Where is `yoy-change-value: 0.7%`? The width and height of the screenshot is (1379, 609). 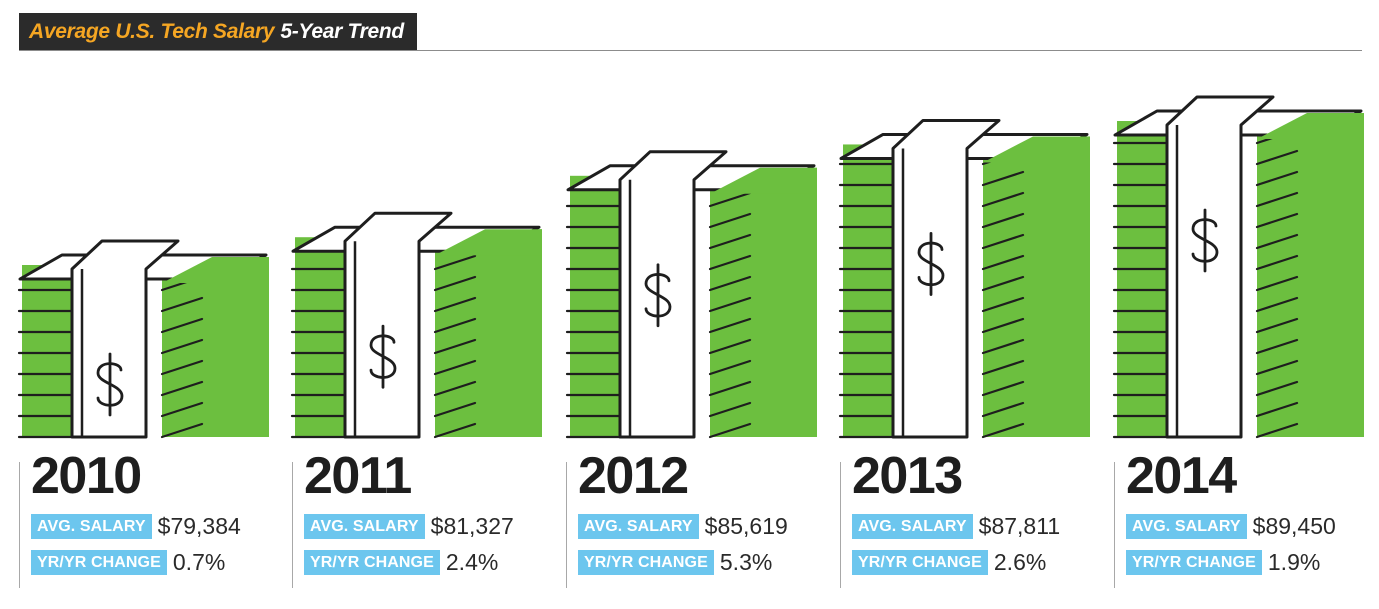
yoy-change-value: 0.7% is located at coordinates (199, 562).